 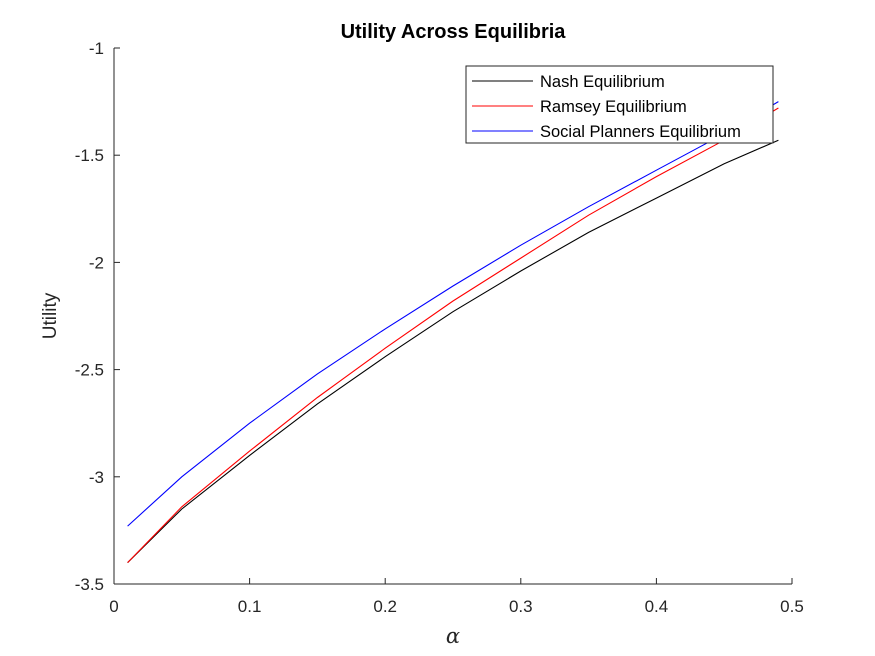 I want to click on x-tick-label: 0.3, so click(x=521, y=606).